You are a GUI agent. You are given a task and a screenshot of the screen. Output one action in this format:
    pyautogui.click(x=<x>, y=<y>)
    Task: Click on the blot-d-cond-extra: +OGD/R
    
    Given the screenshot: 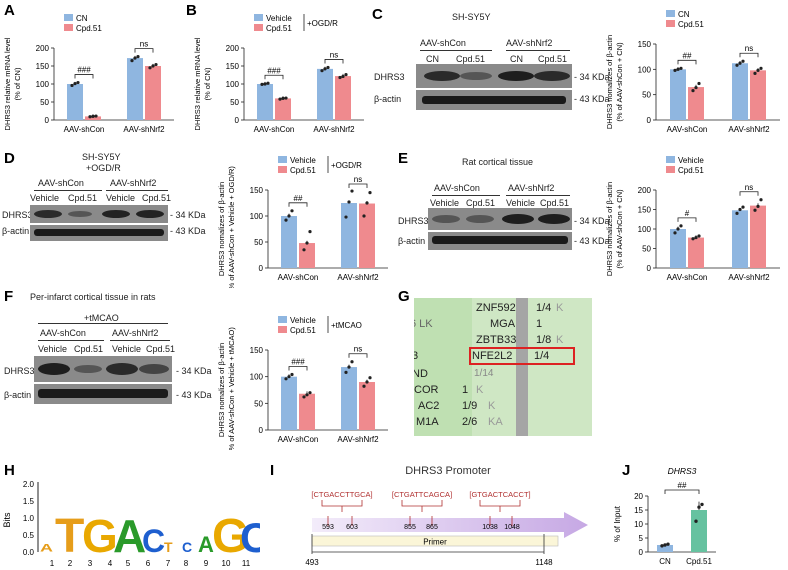 What is the action you would take?
    pyautogui.click(x=103, y=168)
    